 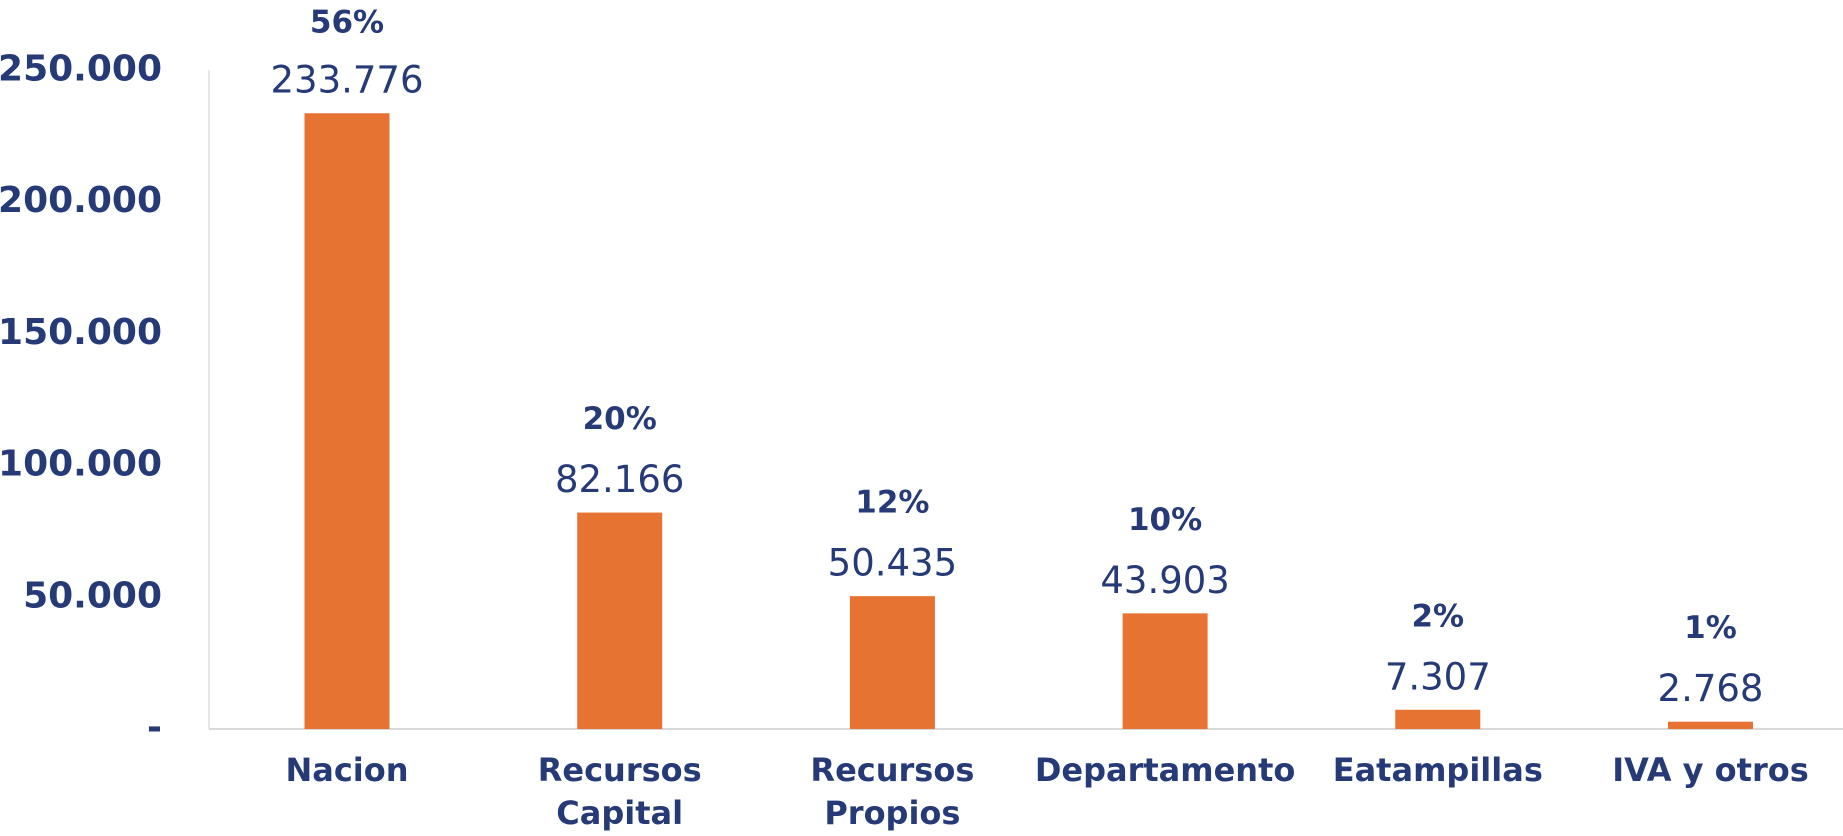 What do you see at coordinates (1437, 616) in the screenshot?
I see `share-label: 2%` at bounding box center [1437, 616].